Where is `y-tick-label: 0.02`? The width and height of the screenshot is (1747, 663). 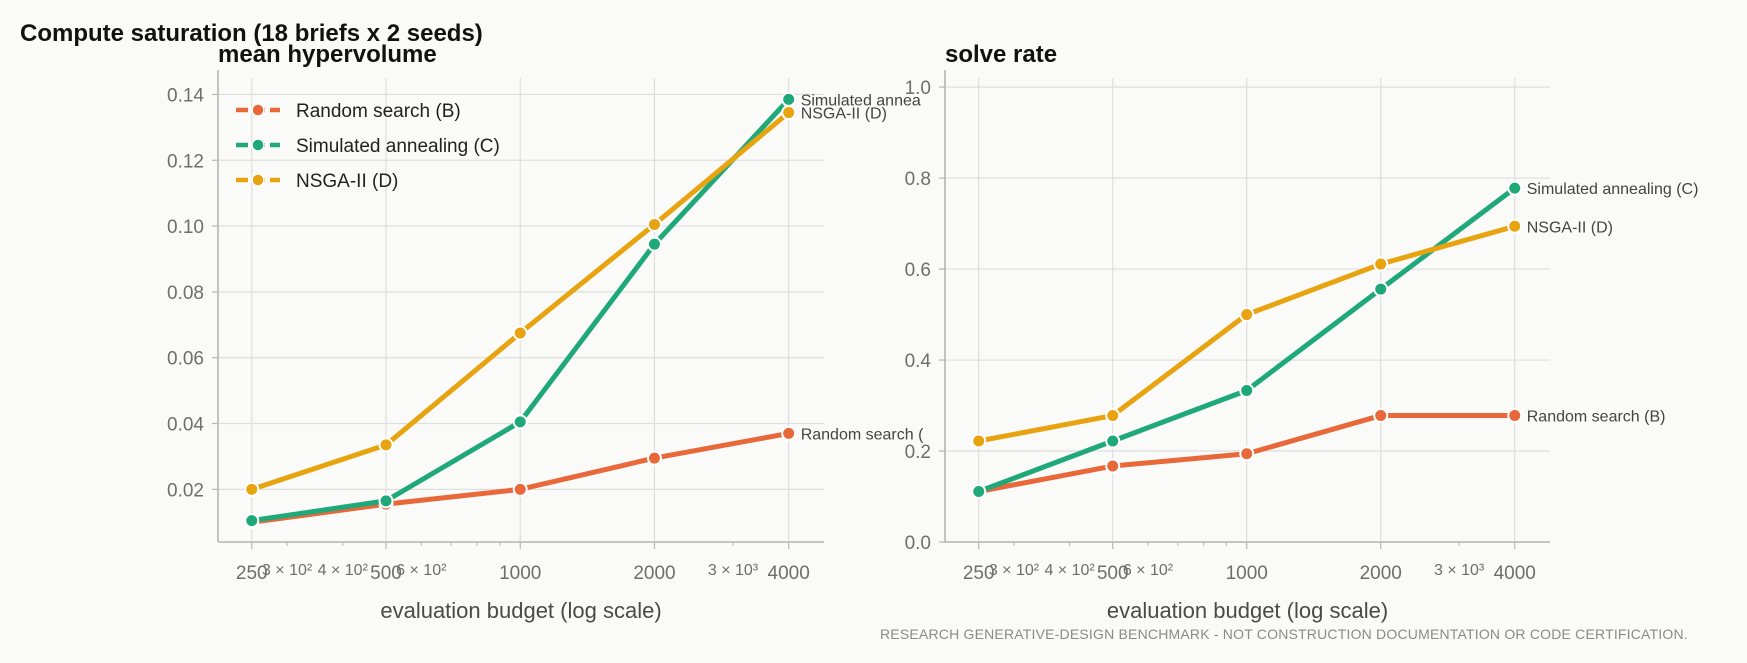 y-tick-label: 0.02 is located at coordinates (185, 490).